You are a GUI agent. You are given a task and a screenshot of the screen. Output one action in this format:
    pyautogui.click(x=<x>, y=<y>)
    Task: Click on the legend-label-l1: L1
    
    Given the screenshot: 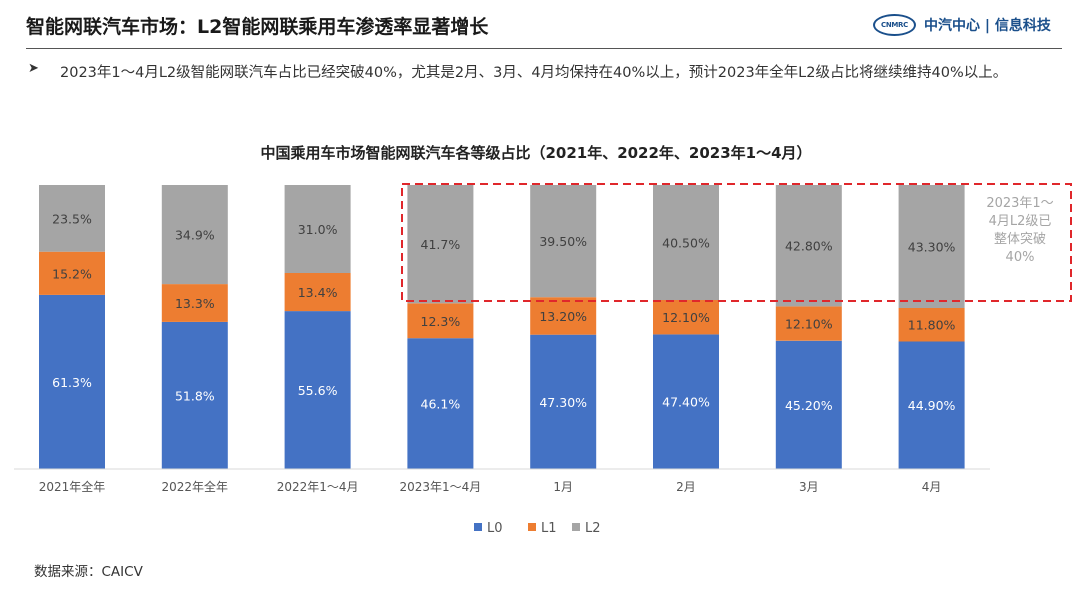 What is the action you would take?
    pyautogui.click(x=549, y=528)
    